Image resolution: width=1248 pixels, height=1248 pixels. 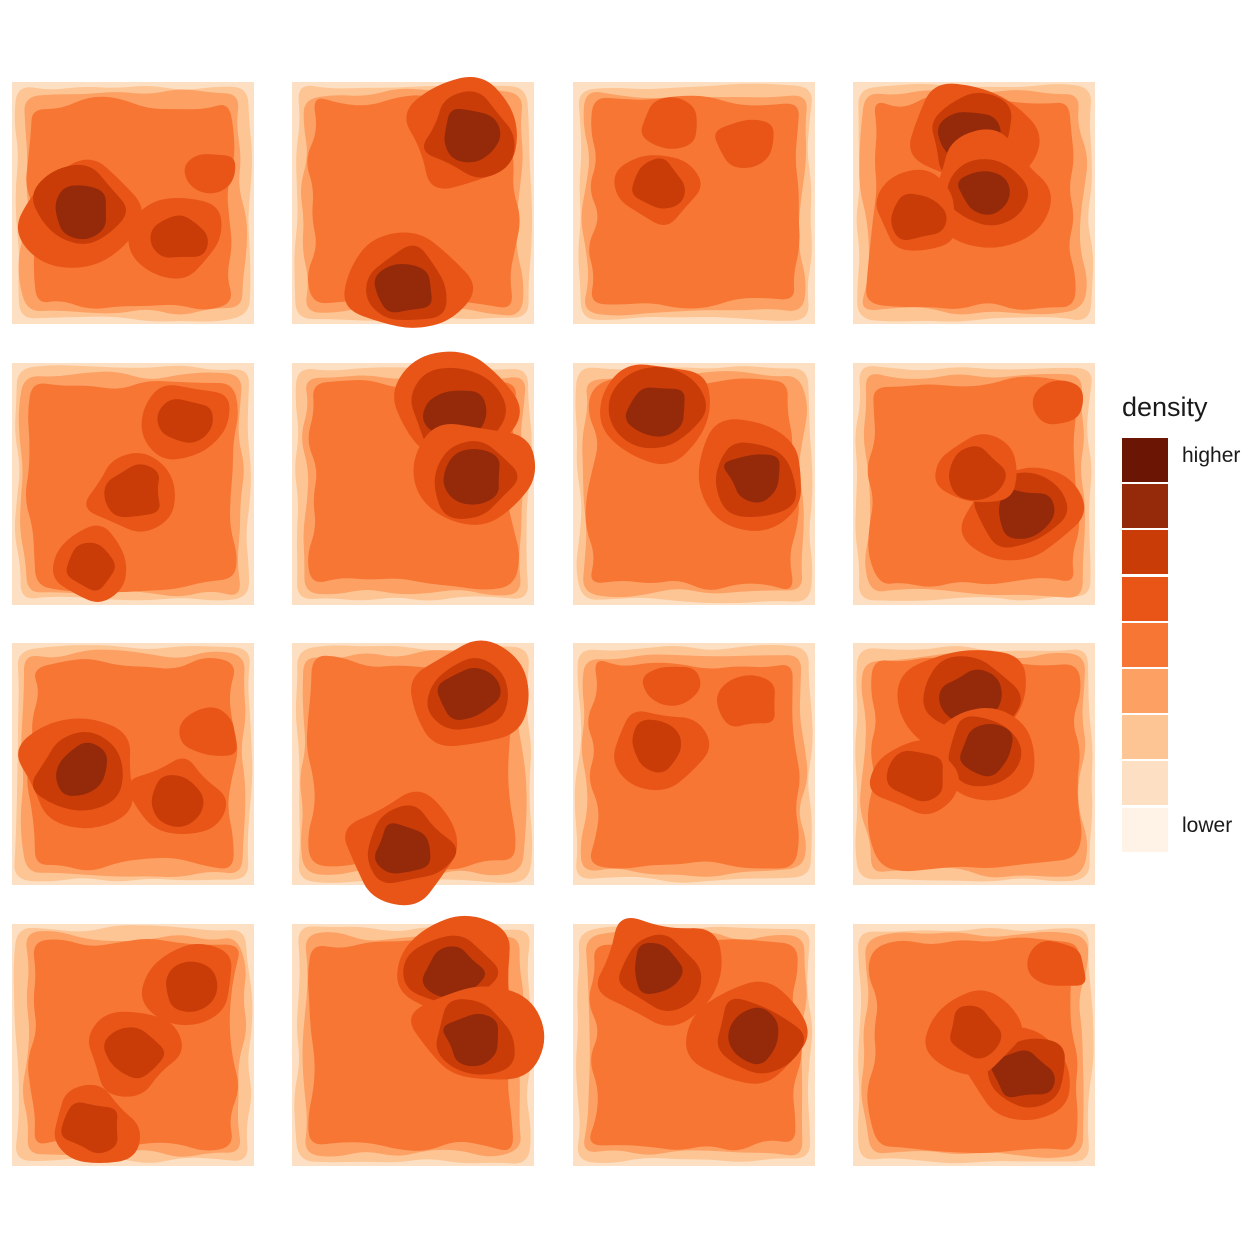 What do you see at coordinates (1211, 455) in the screenshot?
I see `legend-label-higher: higher` at bounding box center [1211, 455].